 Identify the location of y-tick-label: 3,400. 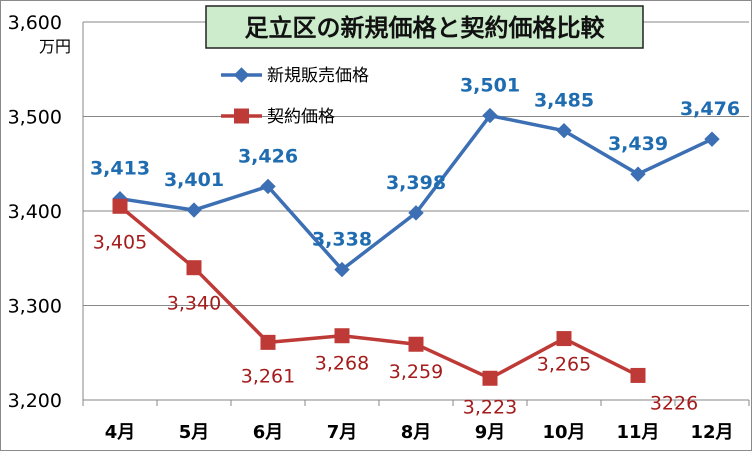
(35, 212).